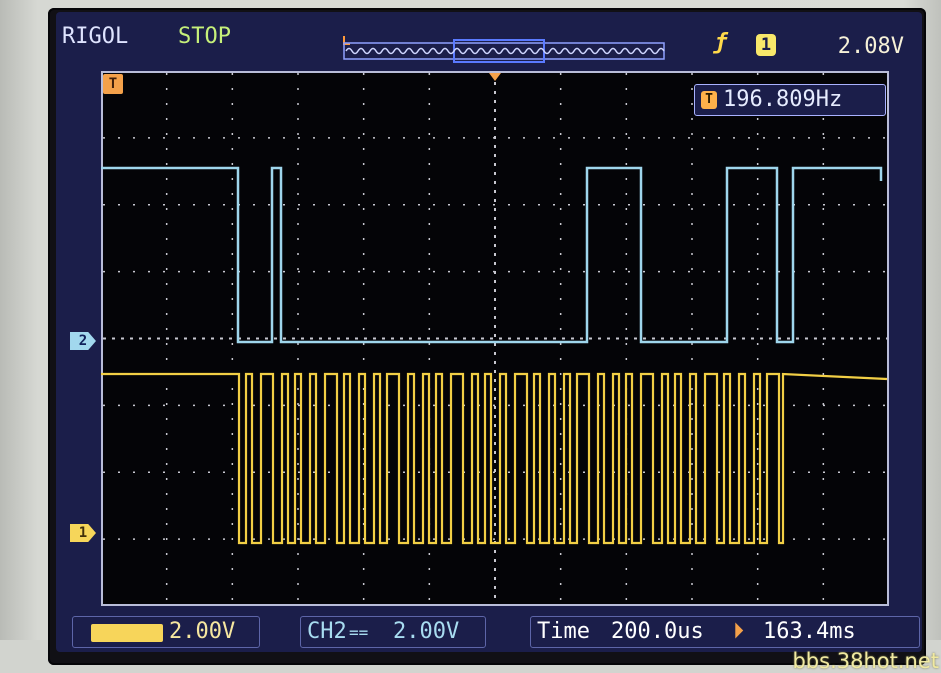 This screenshot has height=673, width=941. Describe the element at coordinates (504, 49) in the screenshot. I see `memory-depth-strip` at that location.